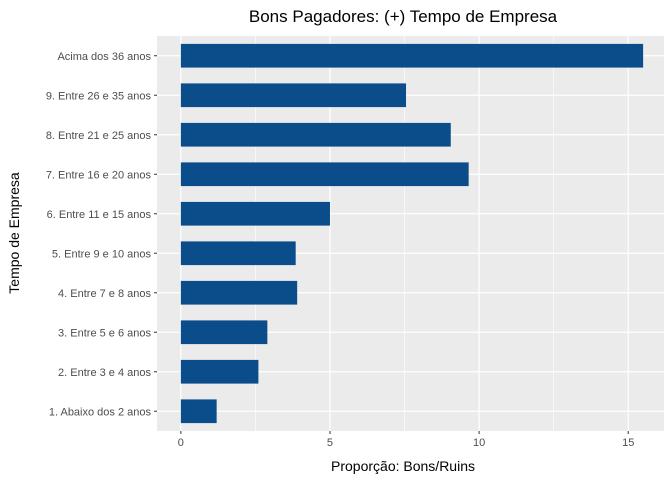 The height and width of the screenshot is (480, 672). I want to click on y-tick-label: 7. Entre 16 e 20 anos, so click(99, 175).